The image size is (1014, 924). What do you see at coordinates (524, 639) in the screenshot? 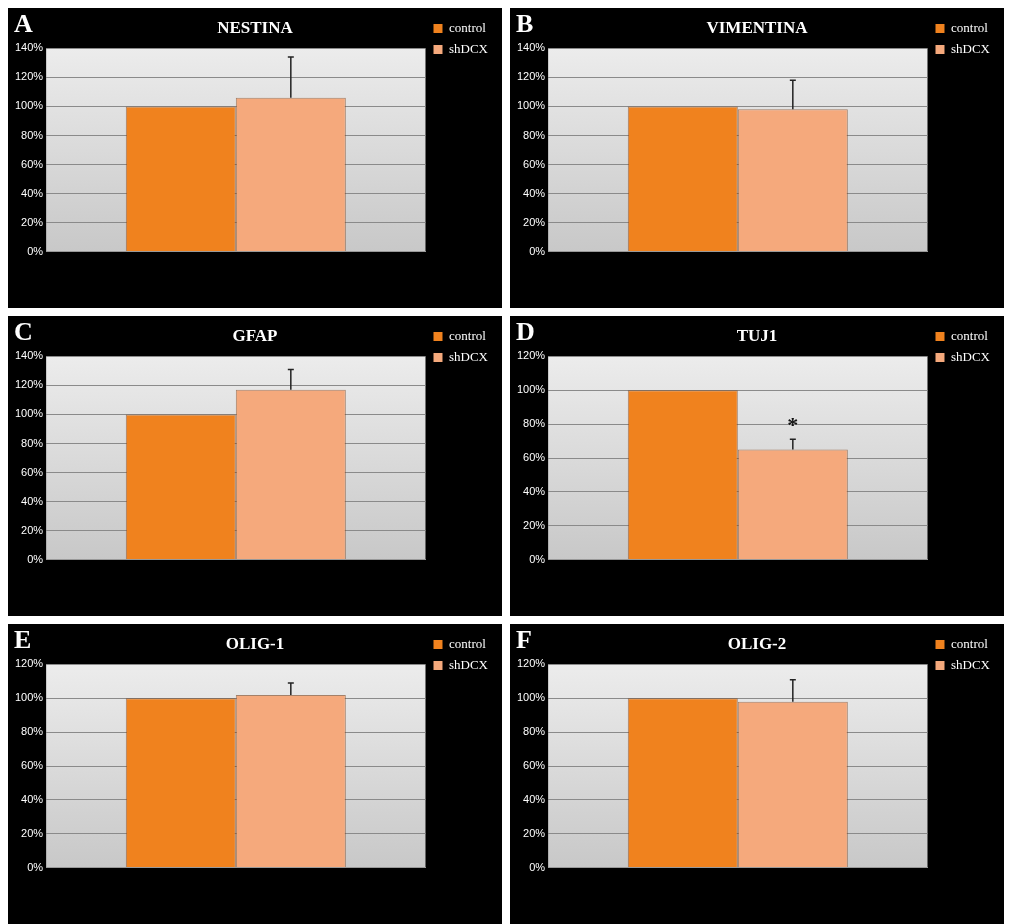
I see `text: F` at bounding box center [524, 639].